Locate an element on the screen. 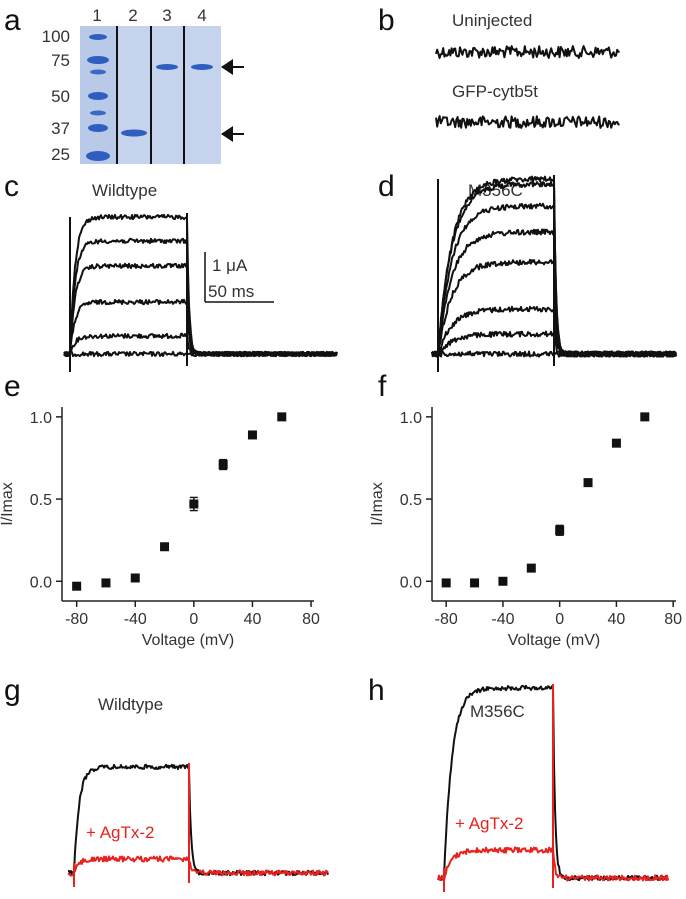 The height and width of the screenshot is (899, 686). label-g-wildtype: Wildtype is located at coordinates (130, 704).